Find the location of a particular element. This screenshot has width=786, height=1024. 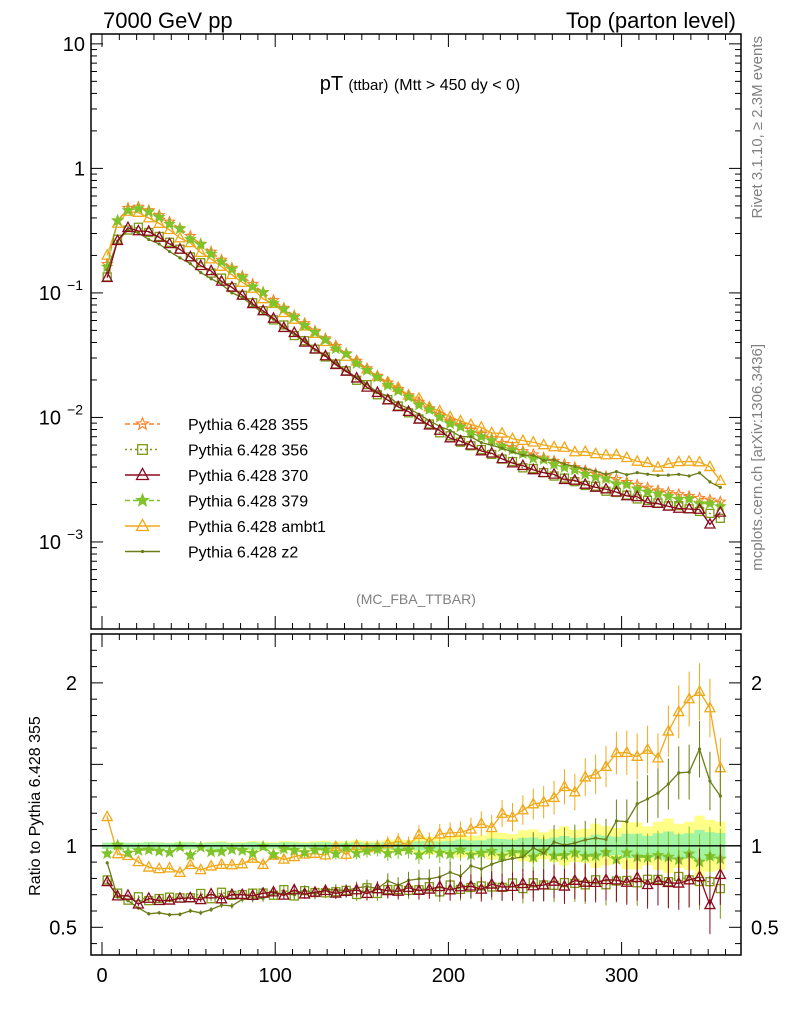

y-tick-label-exp: −3 is located at coordinates (75, 534).